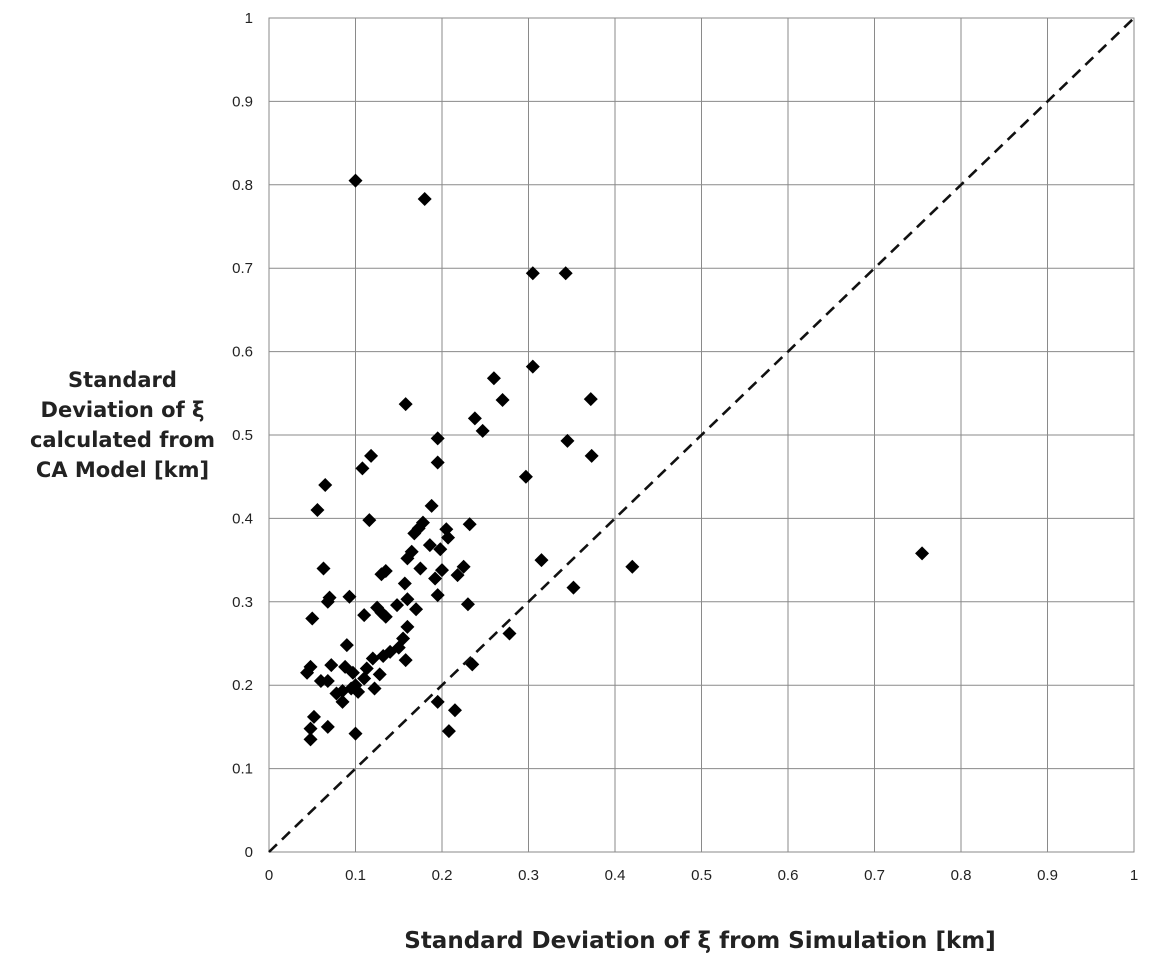 Image resolution: width=1152 pixels, height=959 pixels. I want to click on x-tick-label: 0, so click(269, 875).